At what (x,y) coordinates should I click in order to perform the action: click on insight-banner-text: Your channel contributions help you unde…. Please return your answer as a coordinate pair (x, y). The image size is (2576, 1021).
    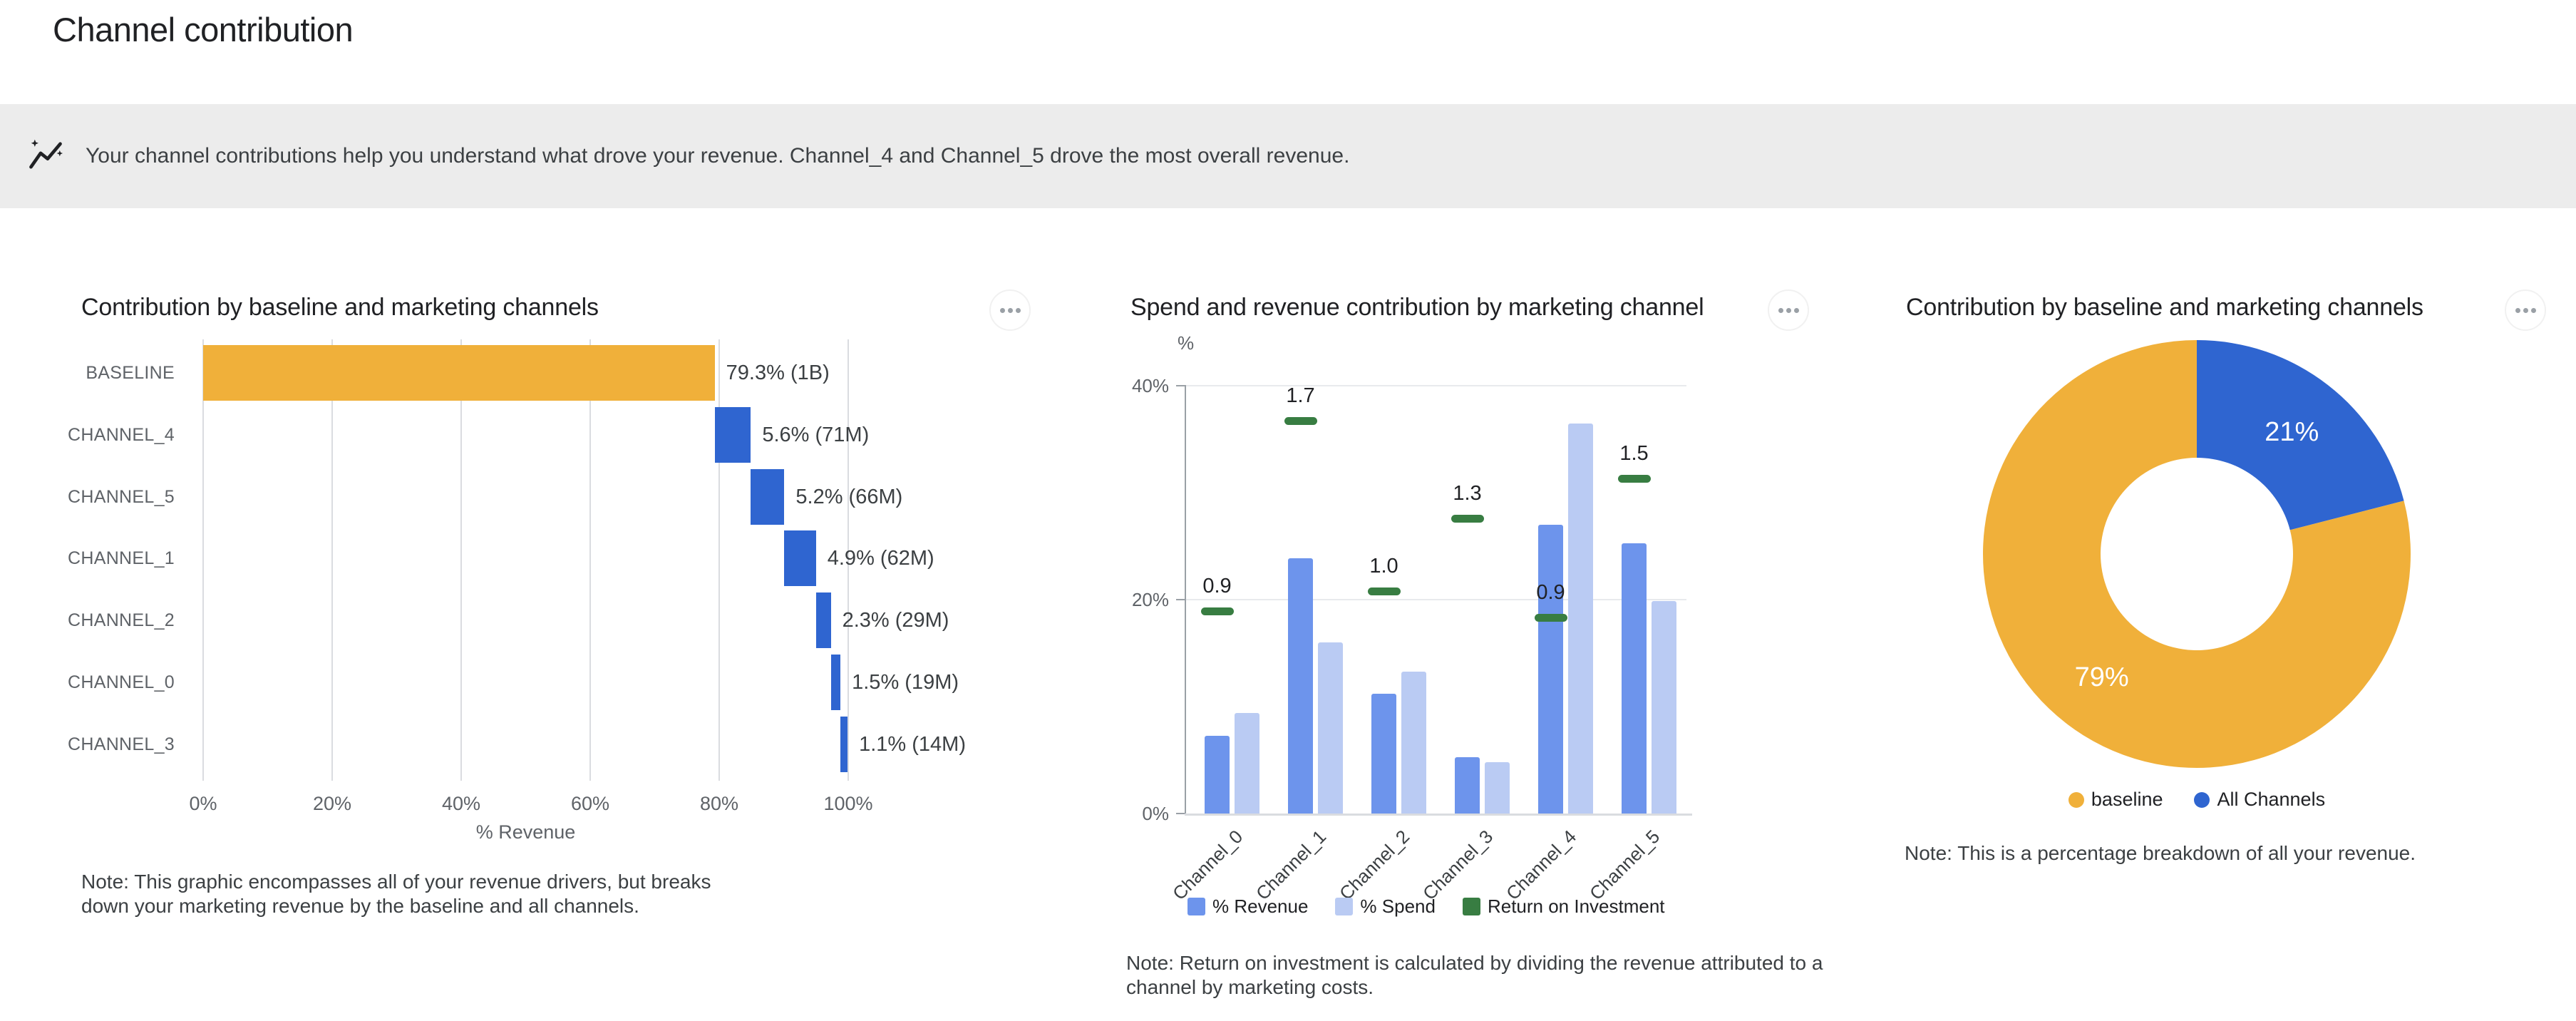
    Looking at the image, I should click on (718, 156).